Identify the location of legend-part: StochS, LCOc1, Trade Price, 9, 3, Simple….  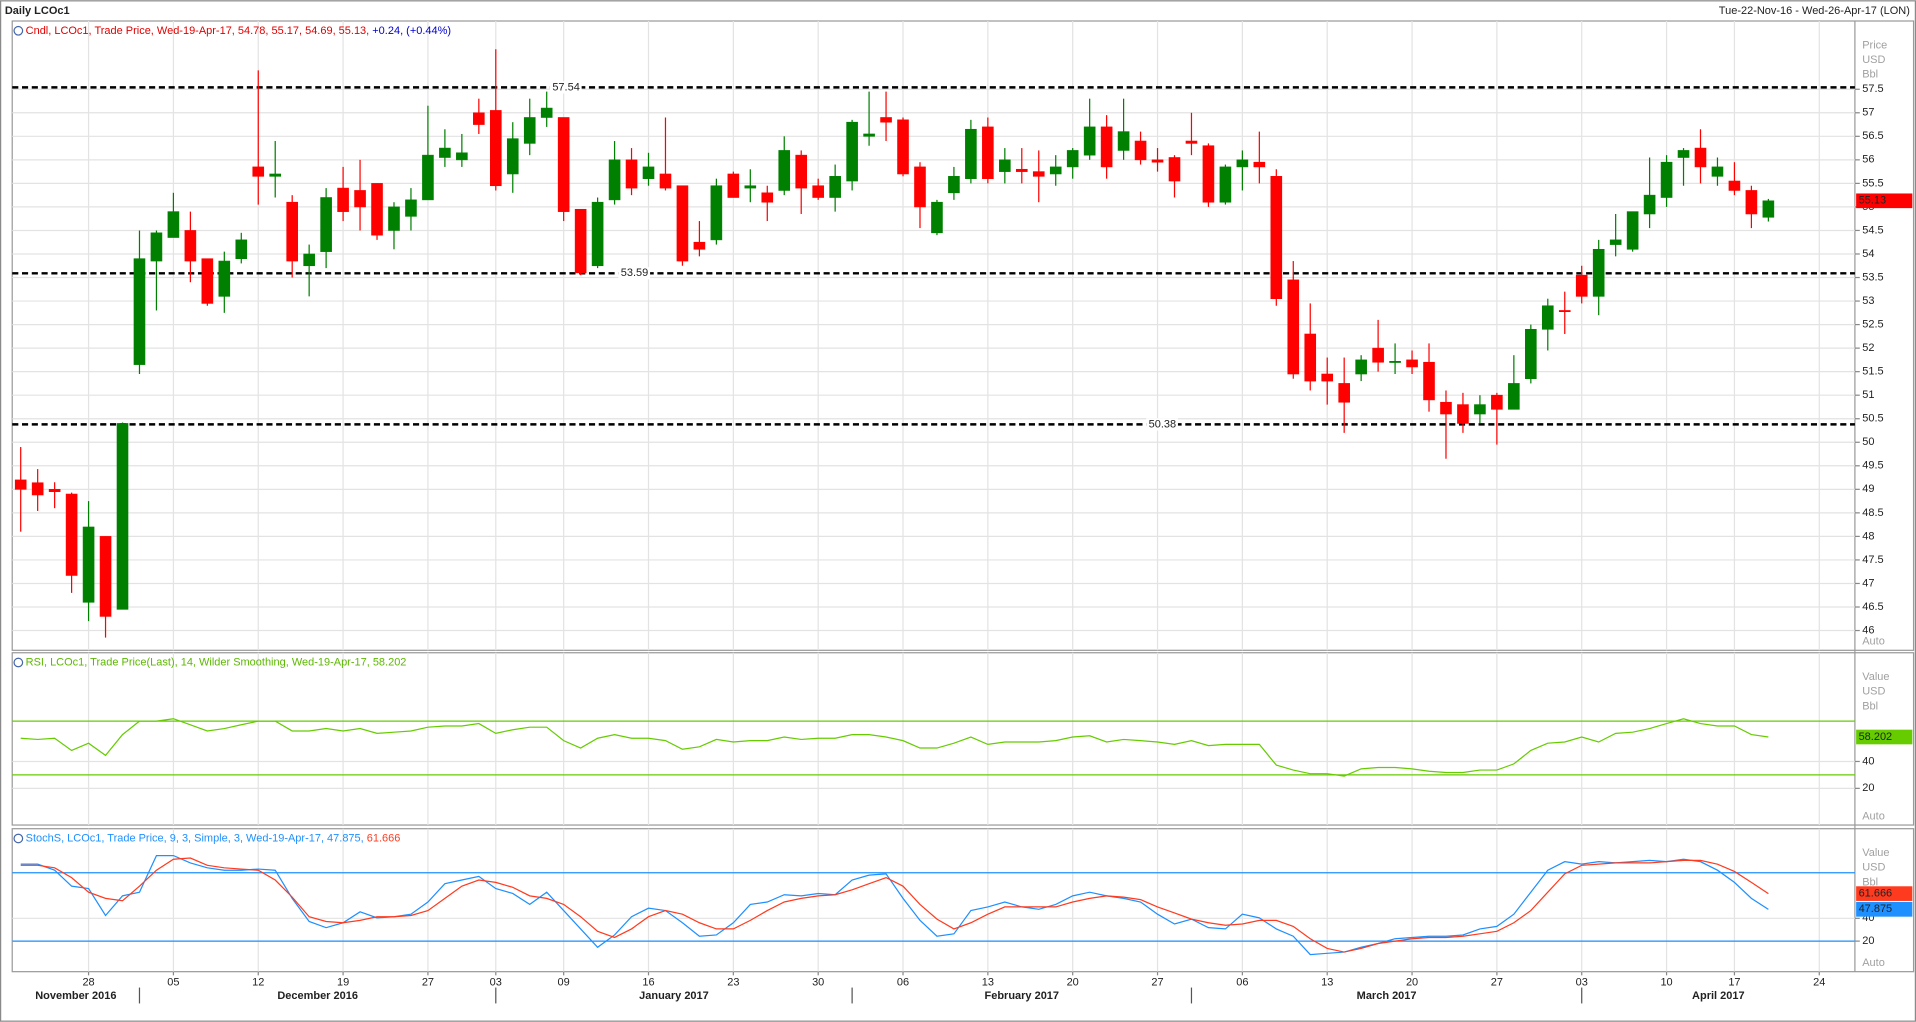
(195, 838).